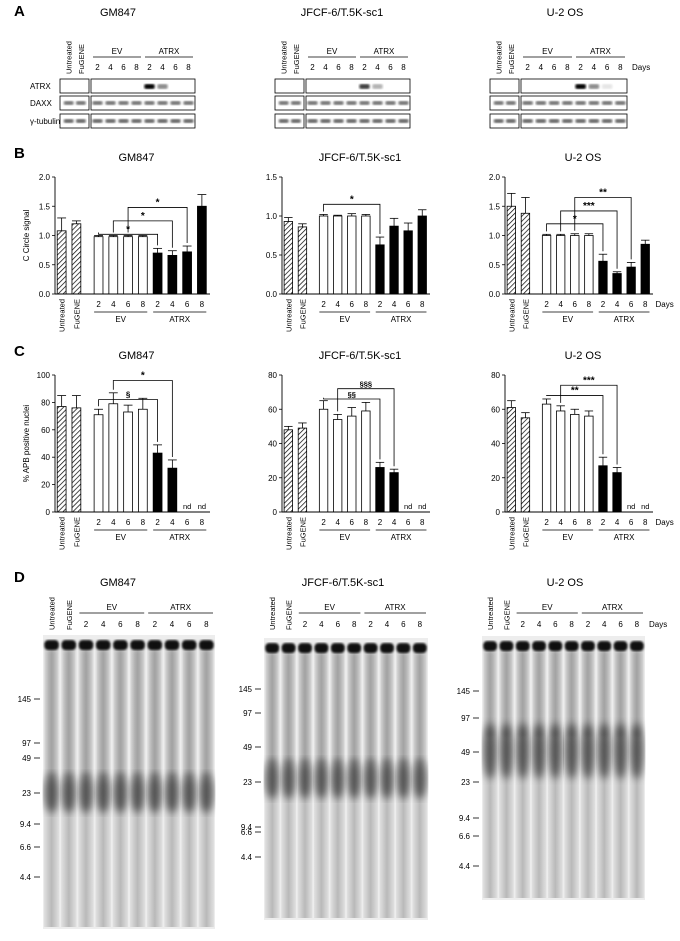  I want to click on blot-title-0: GM847, so click(118, 13).